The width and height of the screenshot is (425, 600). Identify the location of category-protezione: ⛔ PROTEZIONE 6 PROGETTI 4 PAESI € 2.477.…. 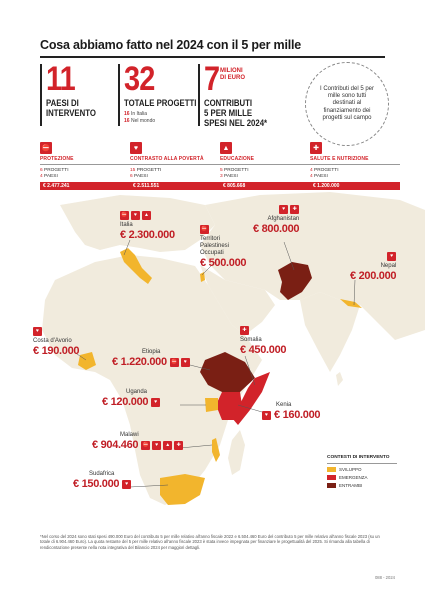
(85, 166).